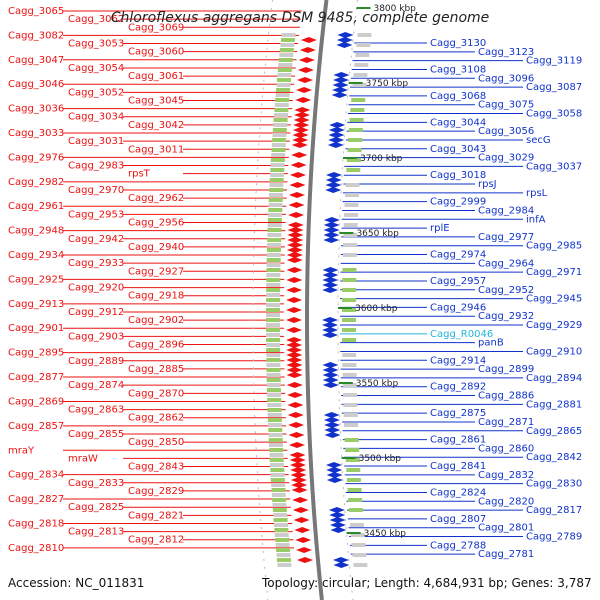 This screenshot has height=600, width=600. What do you see at coordinates (156, 515) in the screenshot?
I see `gene-label-left: Cagg_2821` at bounding box center [156, 515].